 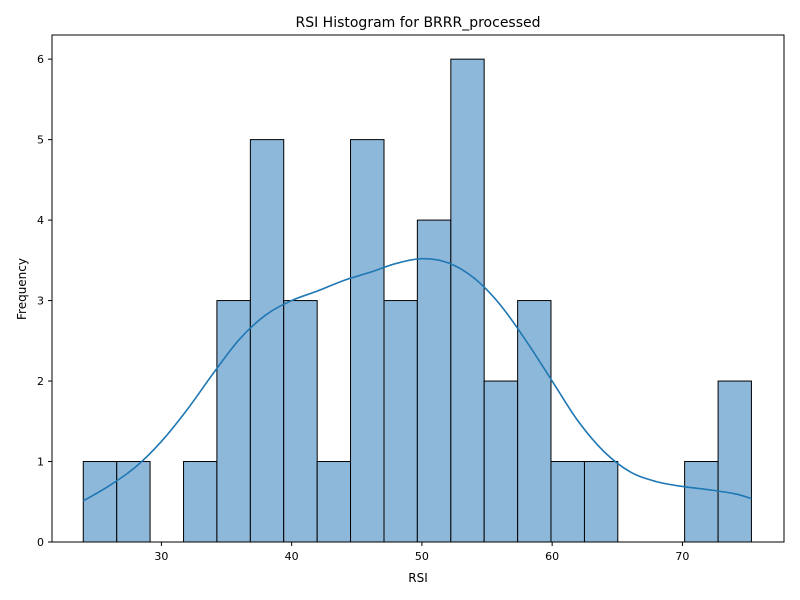 I want to click on y-tick-label: 1, so click(x=40, y=462).